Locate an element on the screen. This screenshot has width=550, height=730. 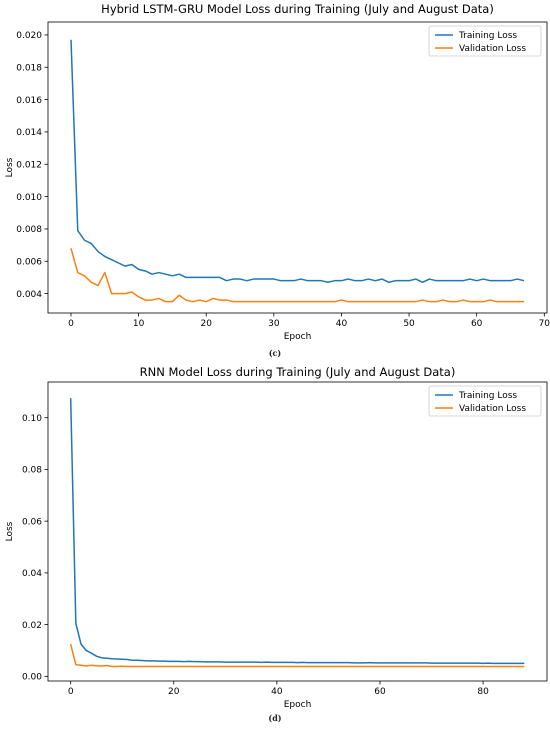
y-tick-label: 0.10 is located at coordinates (32, 419).